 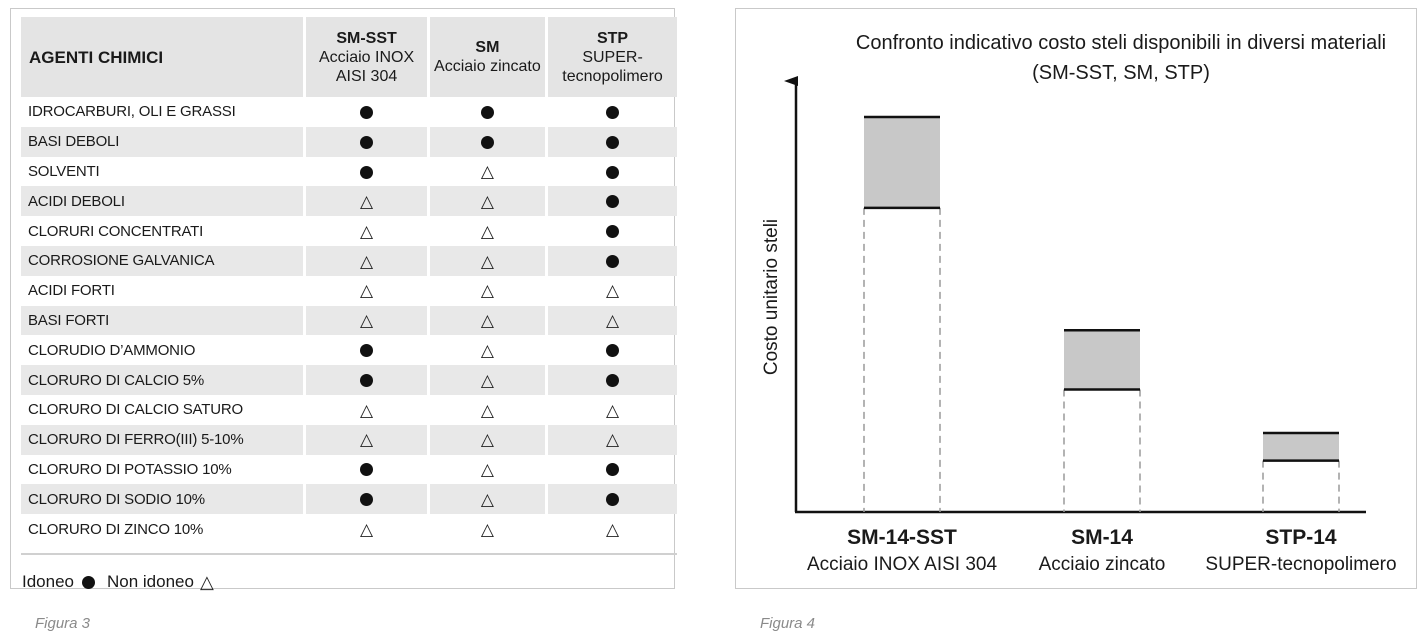 I want to click on legend-non-idoneo-label: Non idoneo, so click(x=150, y=581).